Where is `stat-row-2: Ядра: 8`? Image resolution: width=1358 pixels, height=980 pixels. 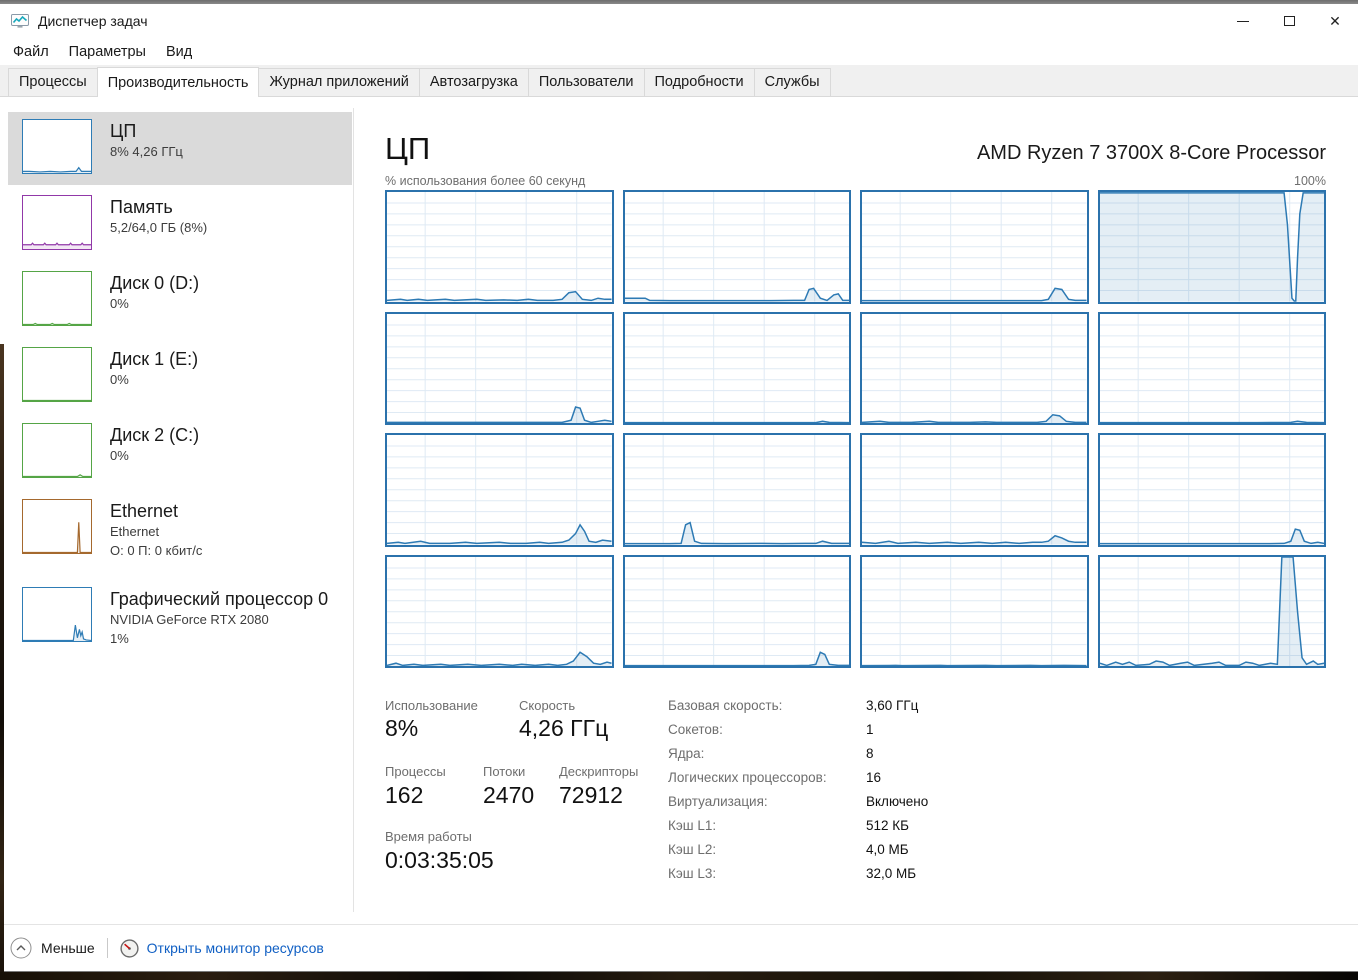 stat-row-2: Ядра: 8 is located at coordinates (771, 753).